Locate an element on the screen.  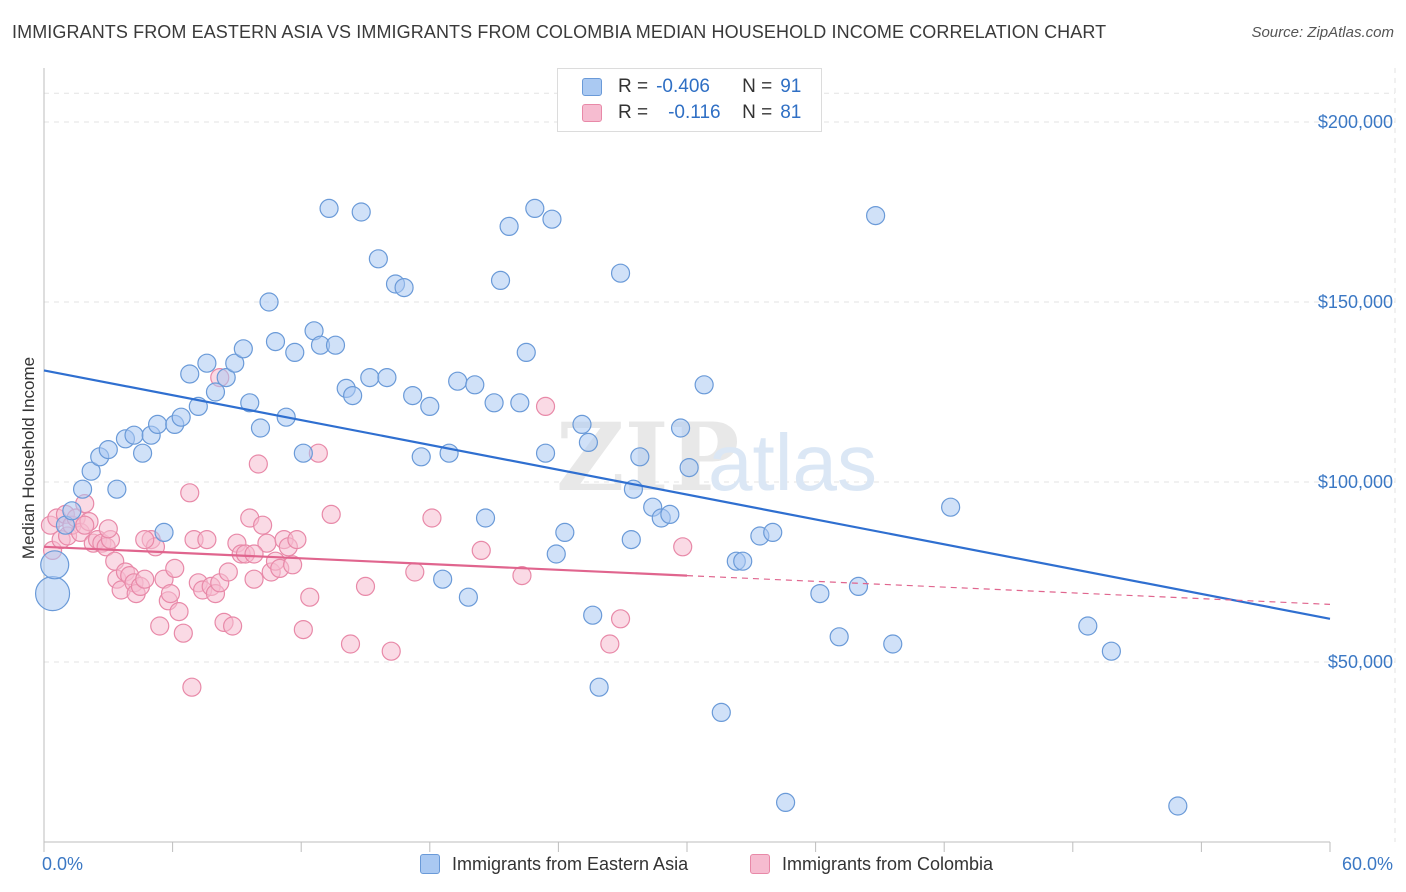
legend-r-value: -0.116 is located at coordinates (694, 112).